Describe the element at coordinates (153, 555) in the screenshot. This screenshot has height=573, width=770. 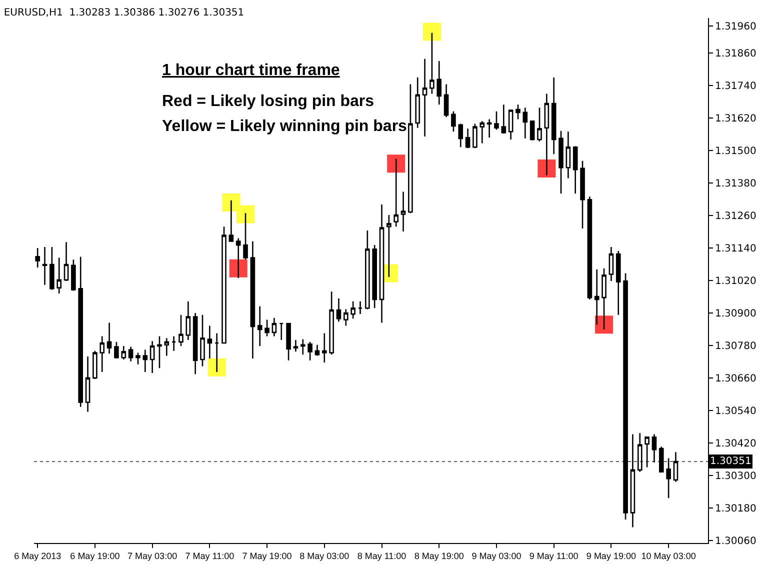
I see `x-tick-label: 7 May 03:00` at that location.